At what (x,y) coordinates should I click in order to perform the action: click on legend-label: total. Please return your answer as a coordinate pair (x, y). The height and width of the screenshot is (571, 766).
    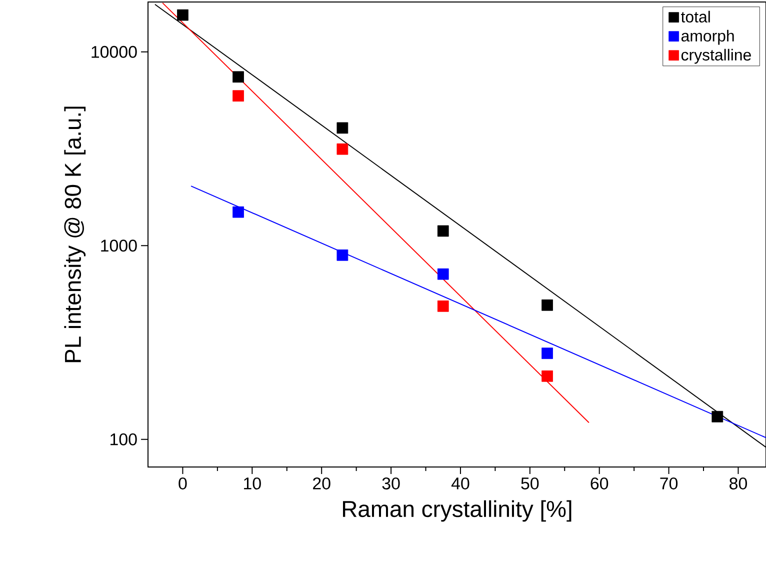
    Looking at the image, I should click on (695, 16).